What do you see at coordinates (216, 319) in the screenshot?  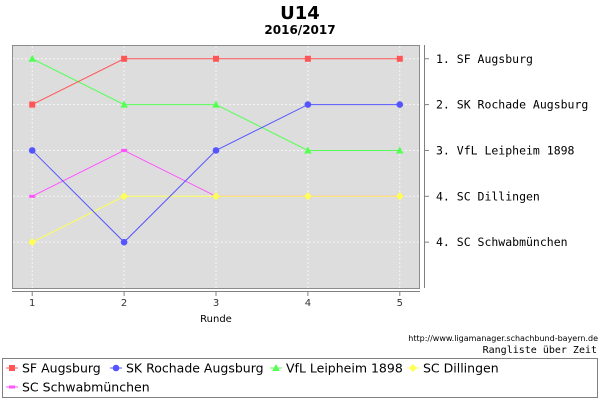 I see `x-axis-label: Runde` at bounding box center [216, 319].